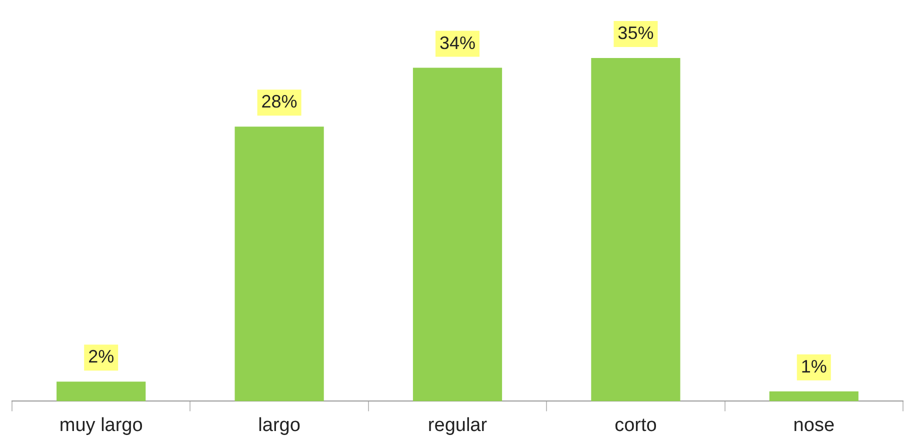 The image size is (915, 448). What do you see at coordinates (813, 425) in the screenshot?
I see `x-tick-label: nose` at bounding box center [813, 425].